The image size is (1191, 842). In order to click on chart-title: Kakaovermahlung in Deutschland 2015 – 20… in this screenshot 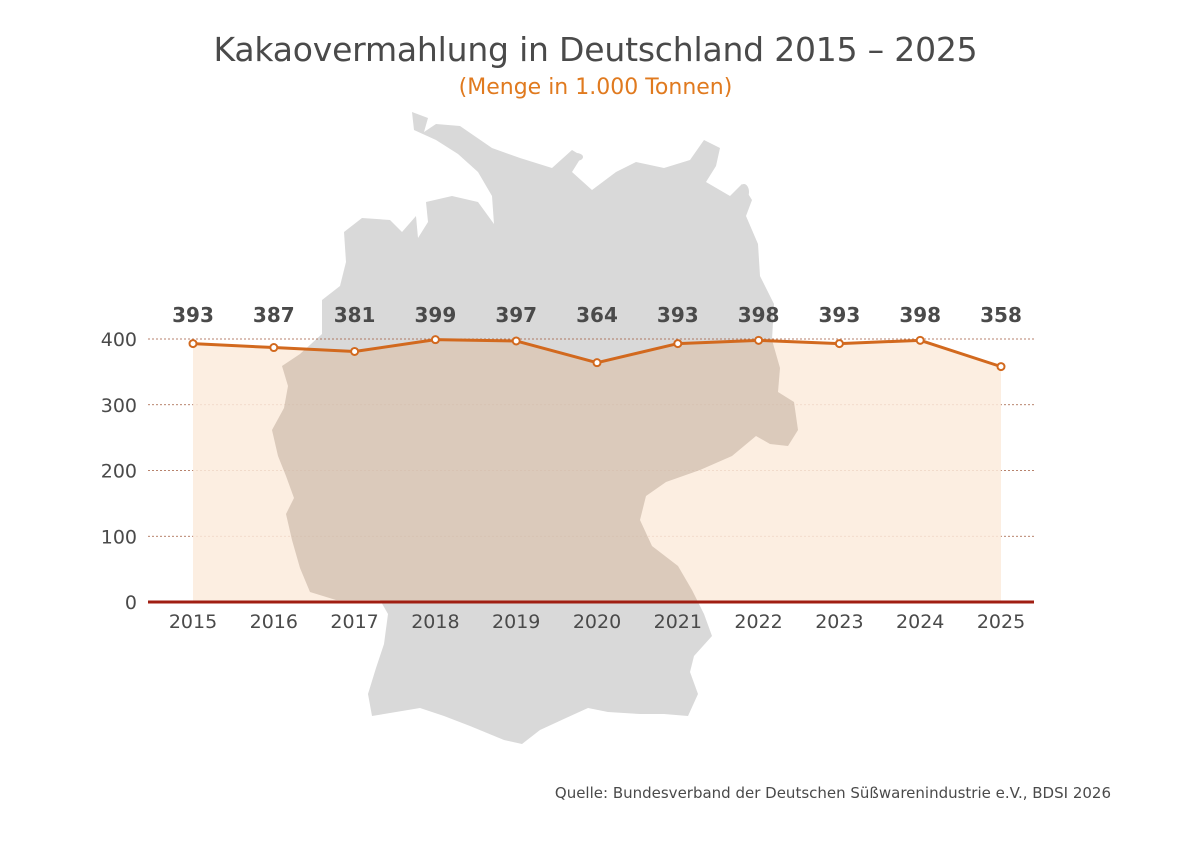, I will do `click(595, 49)`.